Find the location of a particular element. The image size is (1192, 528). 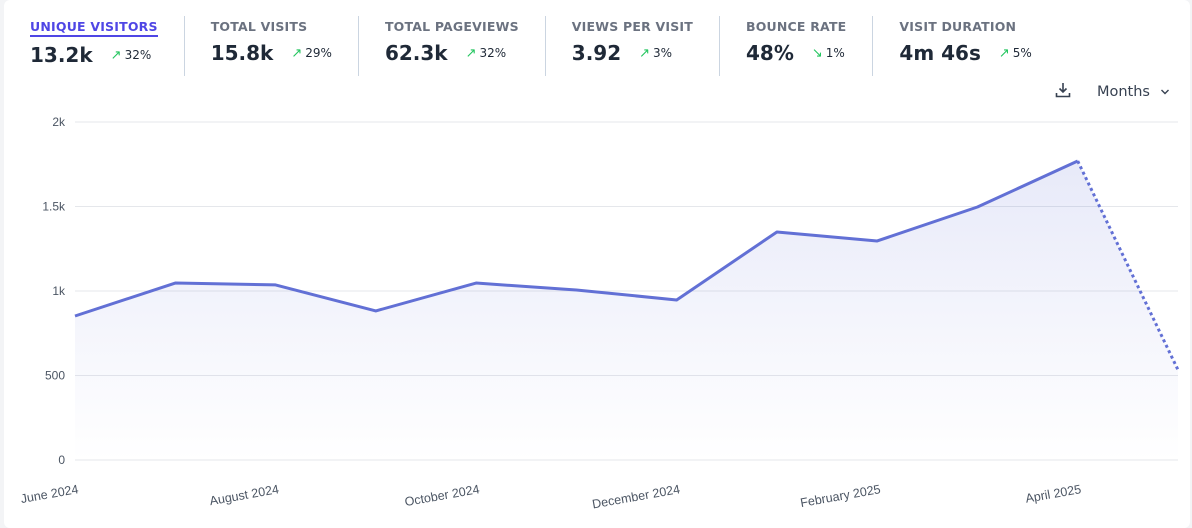

metric-label: VIEWS PER VISIT is located at coordinates (632, 26).